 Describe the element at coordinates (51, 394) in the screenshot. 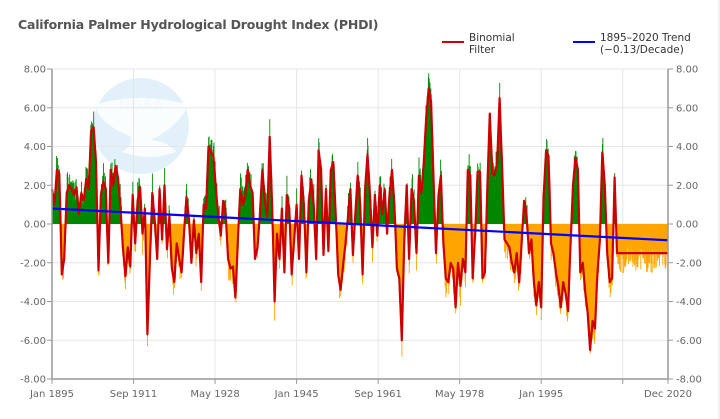

I see `x-tick-label: Jan 1895` at that location.